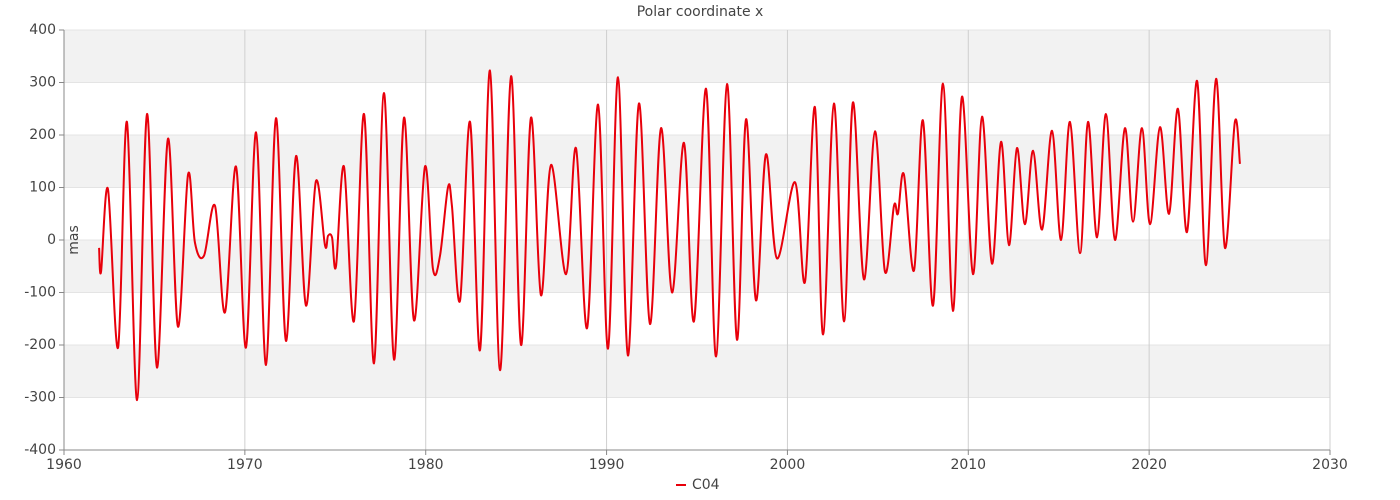 The image size is (1400, 500). Describe the element at coordinates (968, 465) in the screenshot. I see `x-tick-label: 2010` at that location.